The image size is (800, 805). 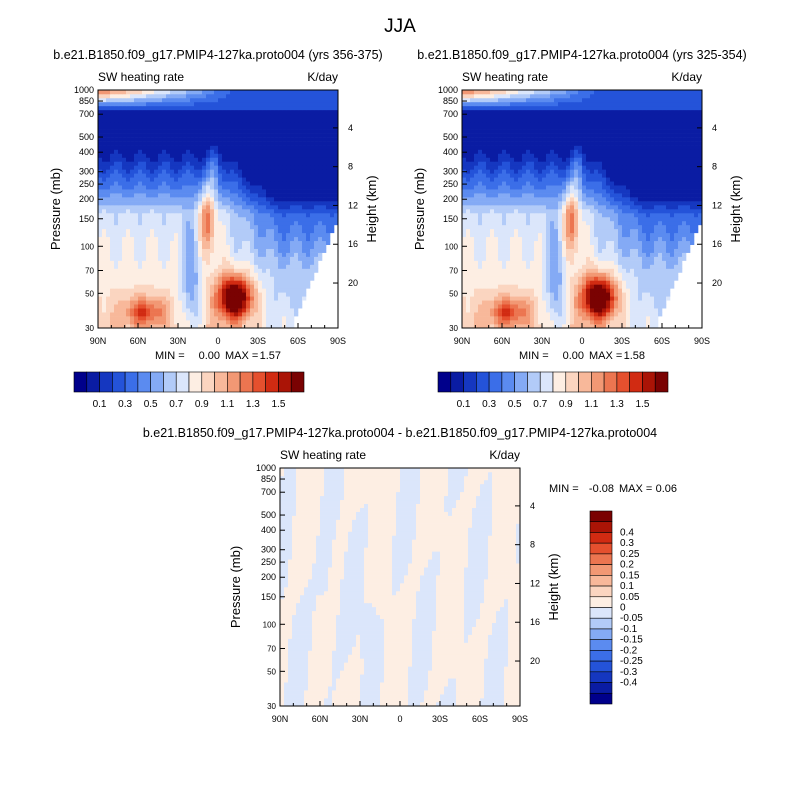 What do you see at coordinates (151, 404) in the screenshot?
I see `colorbar-label: 0.5` at bounding box center [151, 404].